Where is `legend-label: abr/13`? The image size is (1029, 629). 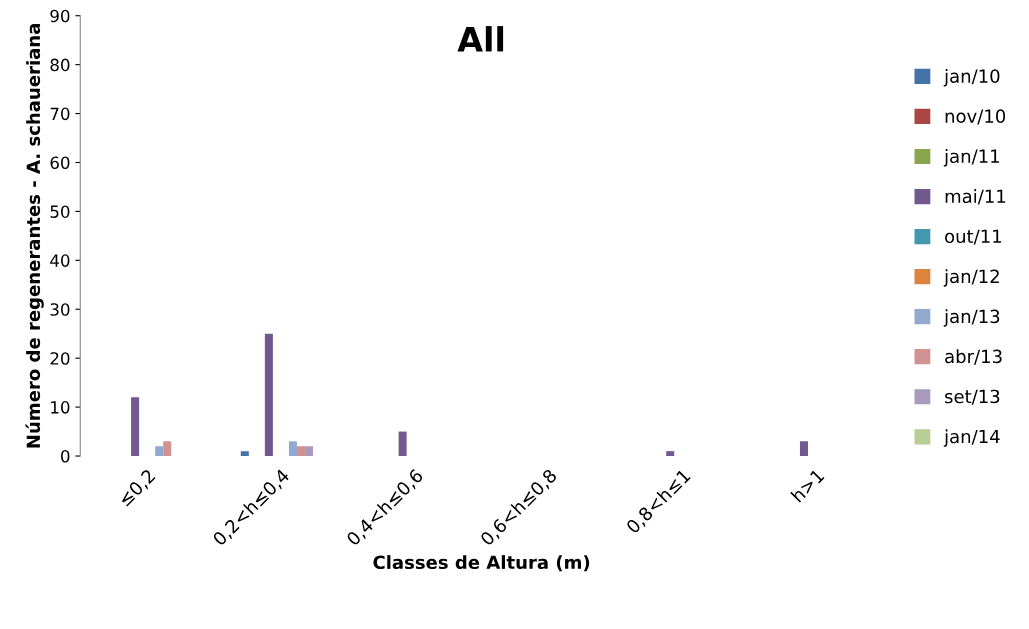
legend-label: abr/13 is located at coordinates (973, 357).